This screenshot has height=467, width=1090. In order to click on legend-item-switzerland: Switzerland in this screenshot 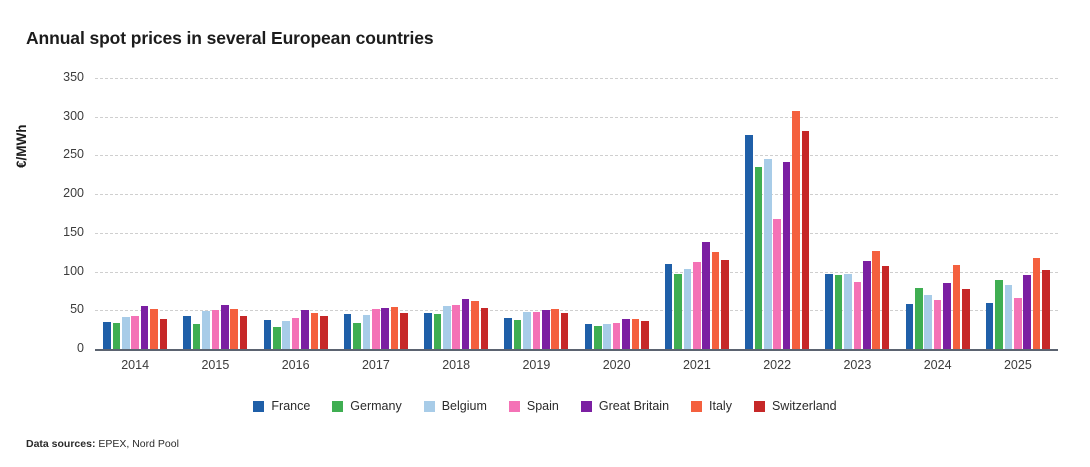, I will do `click(795, 406)`.